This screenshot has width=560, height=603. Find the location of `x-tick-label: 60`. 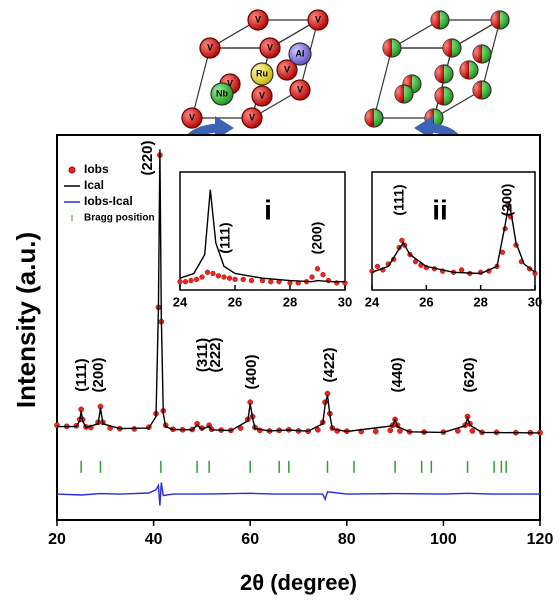

x-tick-label: 60 is located at coordinates (250, 539).